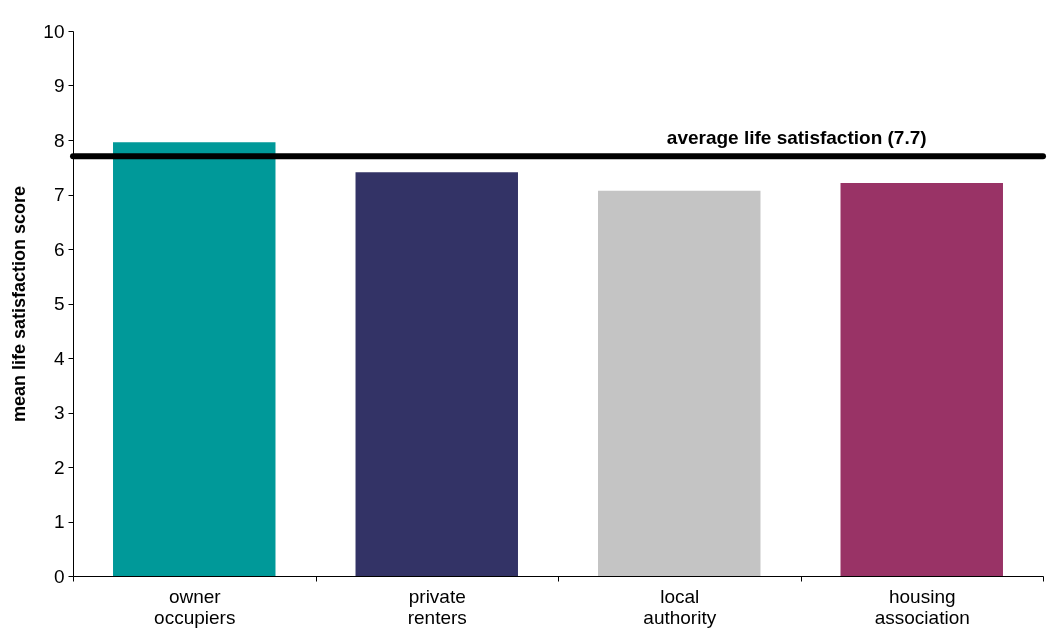  I want to click on y-tick-label: 1, so click(59, 521).